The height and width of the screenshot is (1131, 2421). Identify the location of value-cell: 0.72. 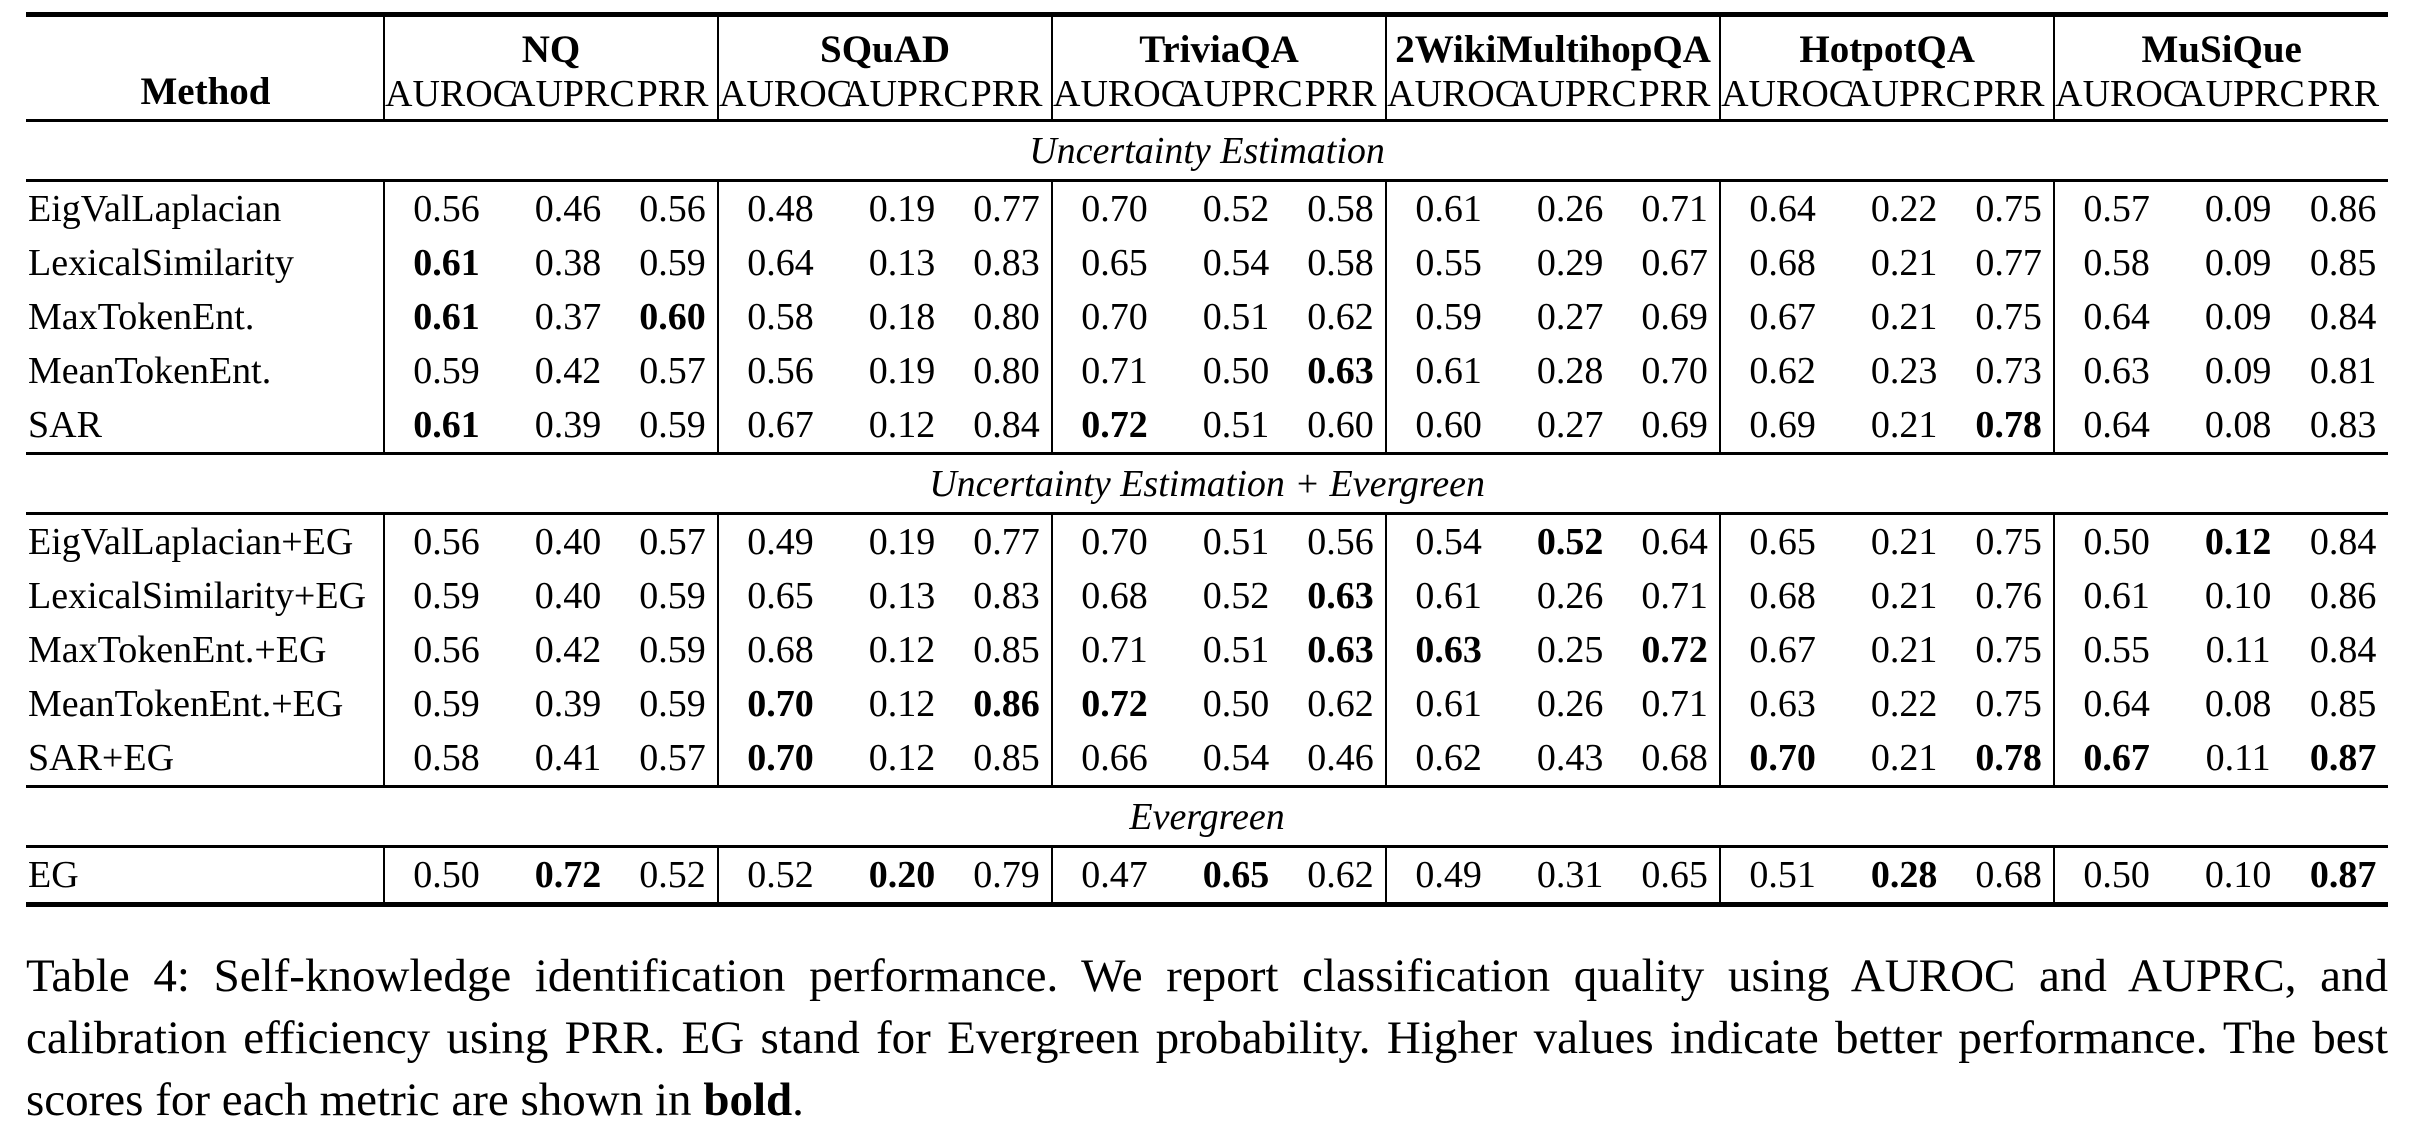
(1114, 426).